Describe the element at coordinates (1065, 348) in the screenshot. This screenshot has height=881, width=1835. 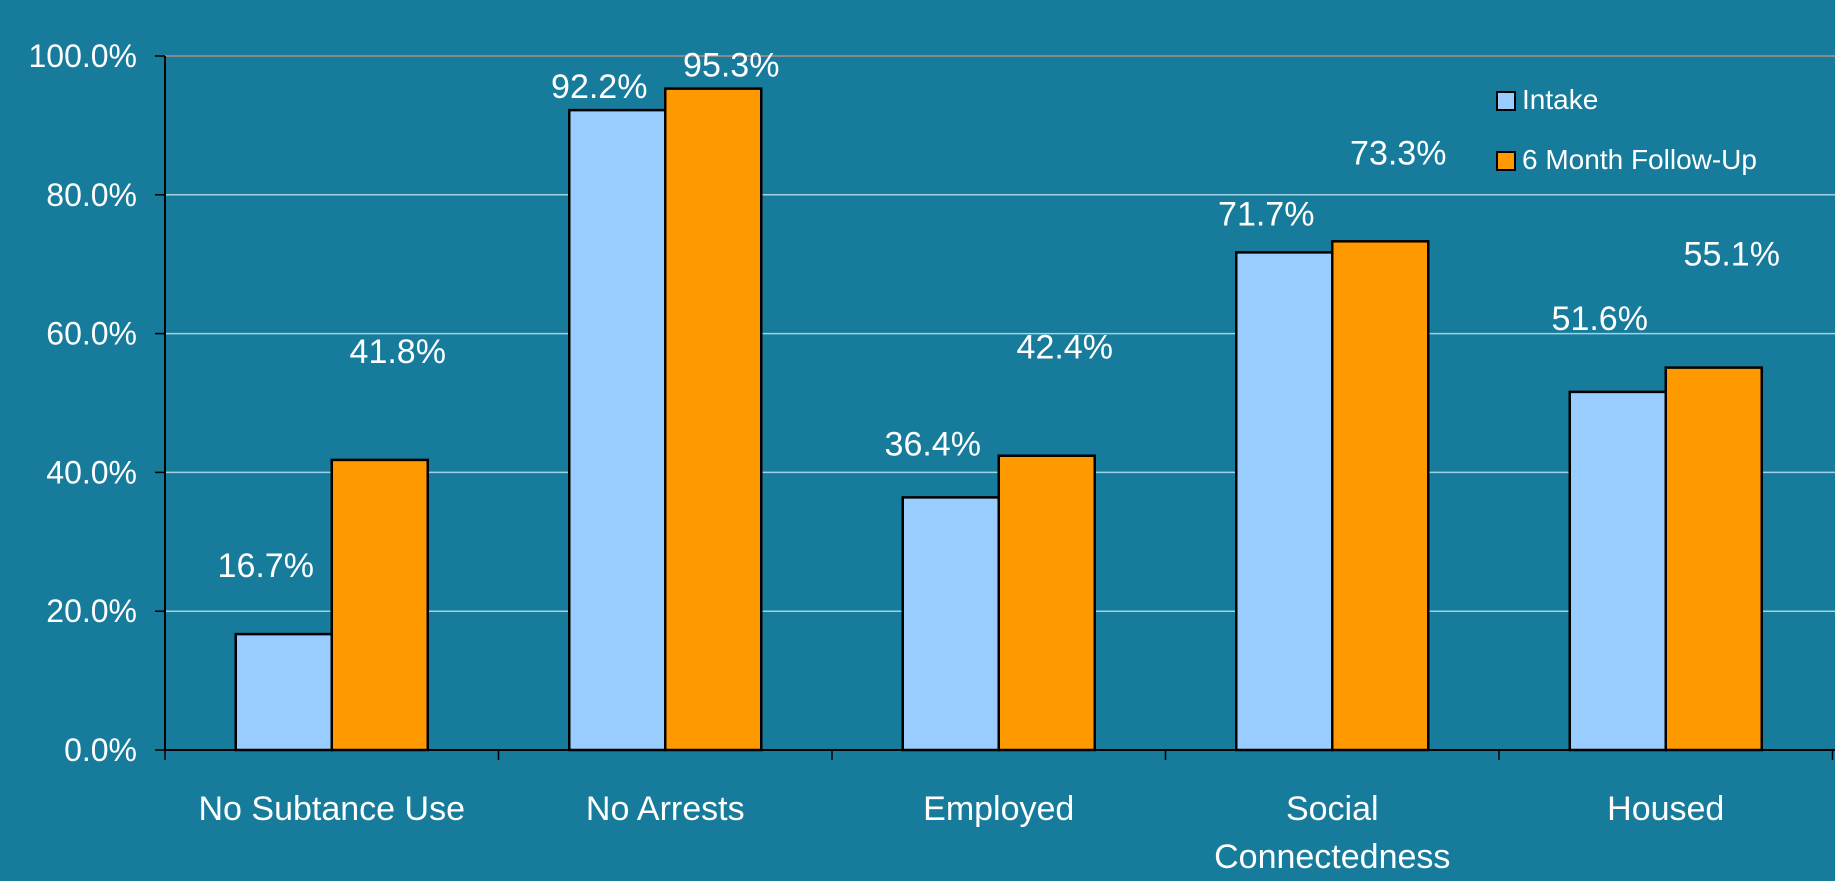
I see `data-label: 42.4%` at that location.